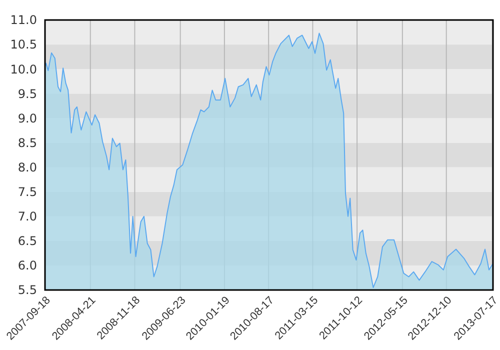  Describe the element at coordinates (27, 93) in the screenshot. I see `y-tick-label: 9.5` at that location.